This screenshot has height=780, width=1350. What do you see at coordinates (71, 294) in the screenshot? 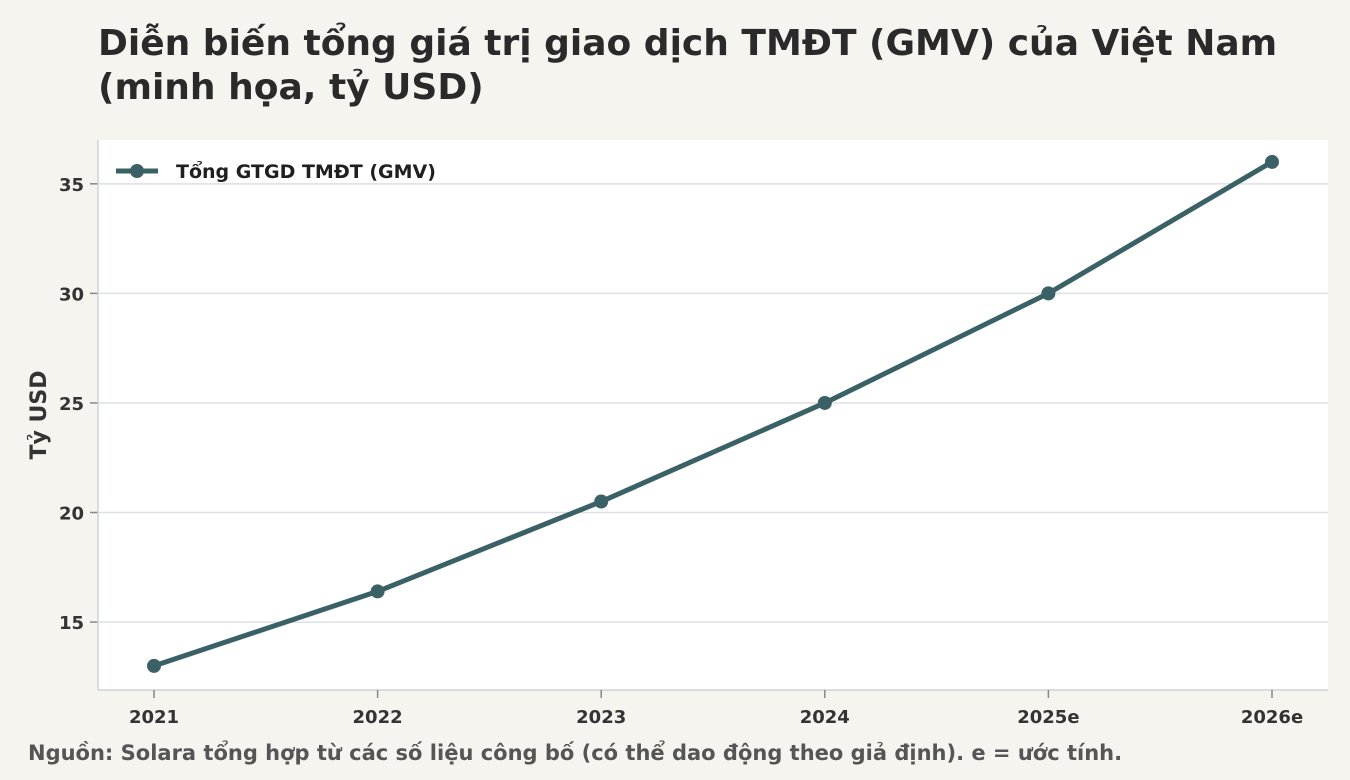
I see `y-tick-label: 30` at bounding box center [71, 294].